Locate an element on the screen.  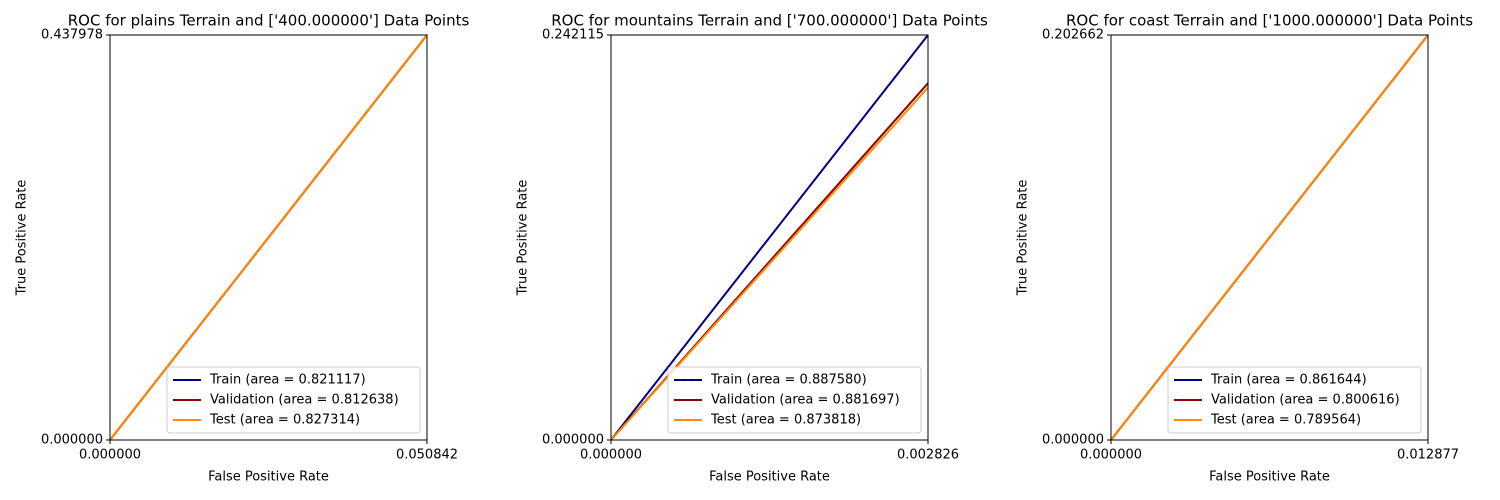
legend-label: Test (area = 0.827314) is located at coordinates (284, 420).